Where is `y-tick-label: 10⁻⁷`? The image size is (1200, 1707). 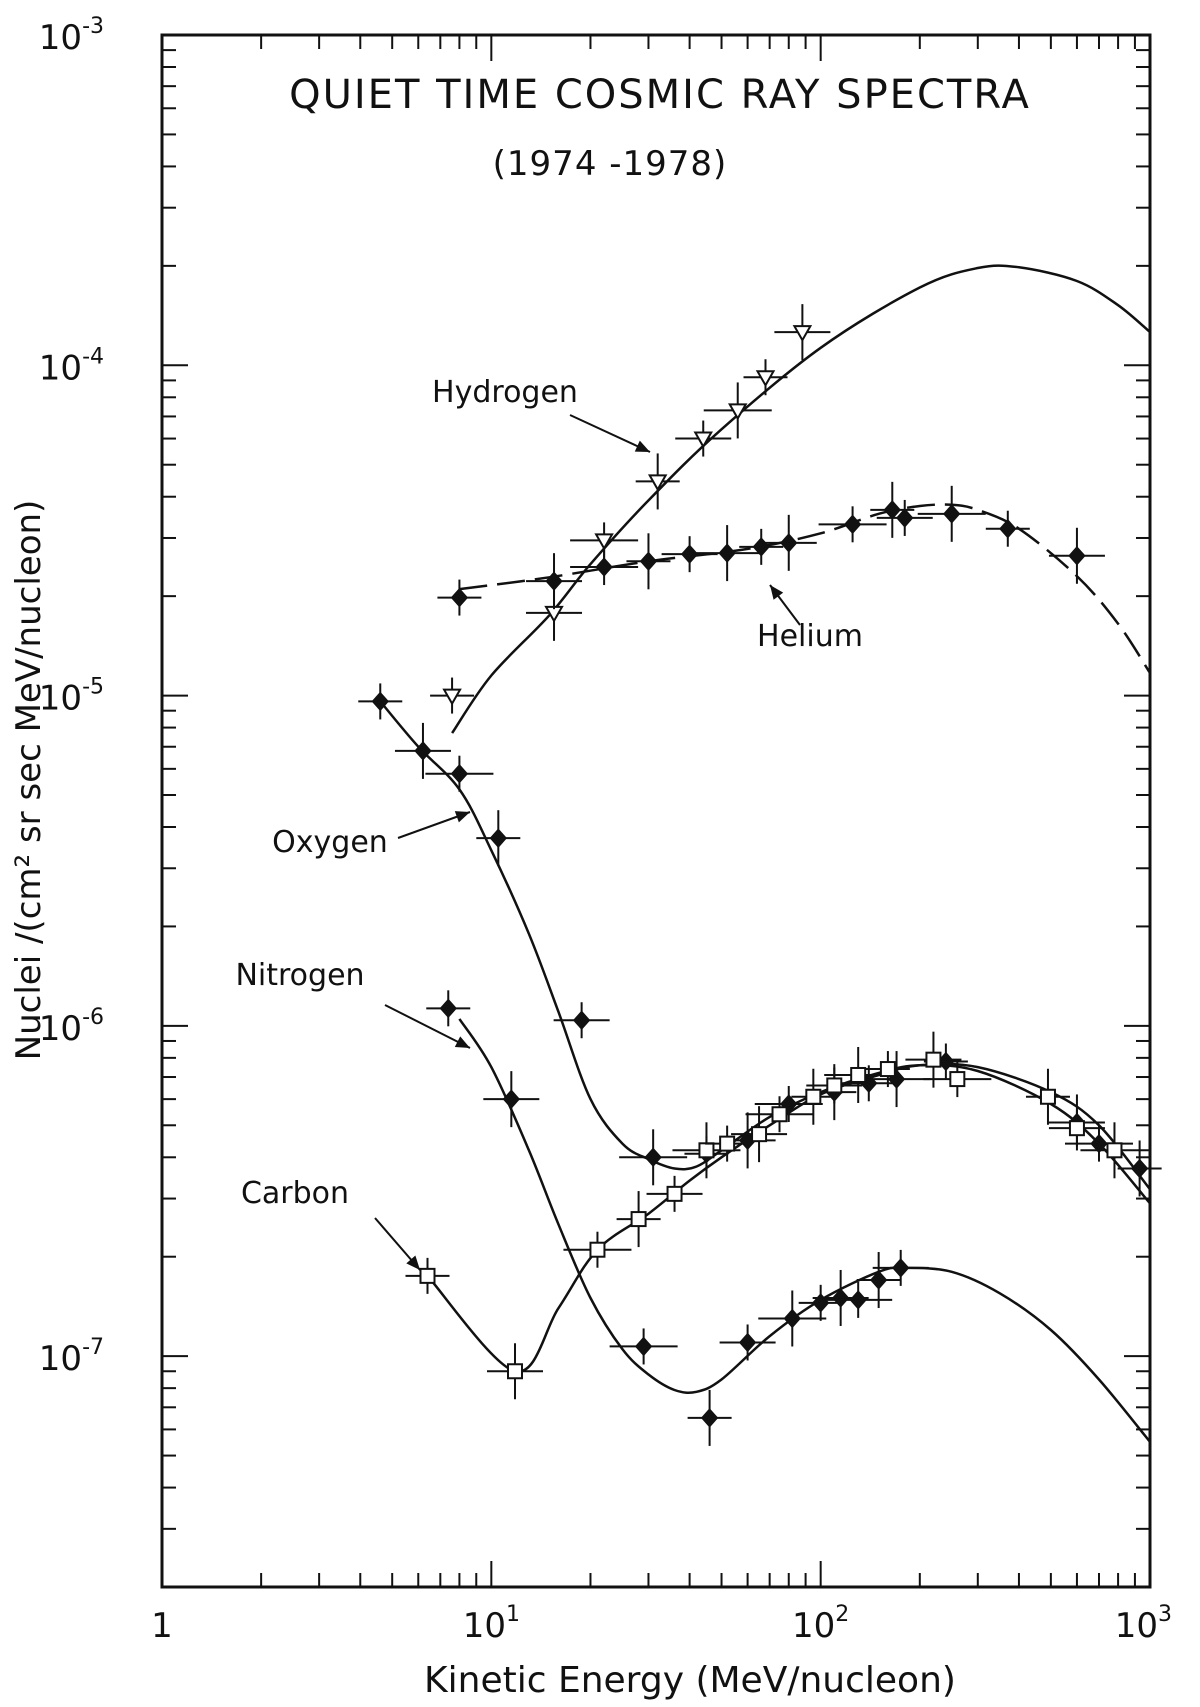 y-tick-label: 10⁻⁷ is located at coordinates (71, 1357).